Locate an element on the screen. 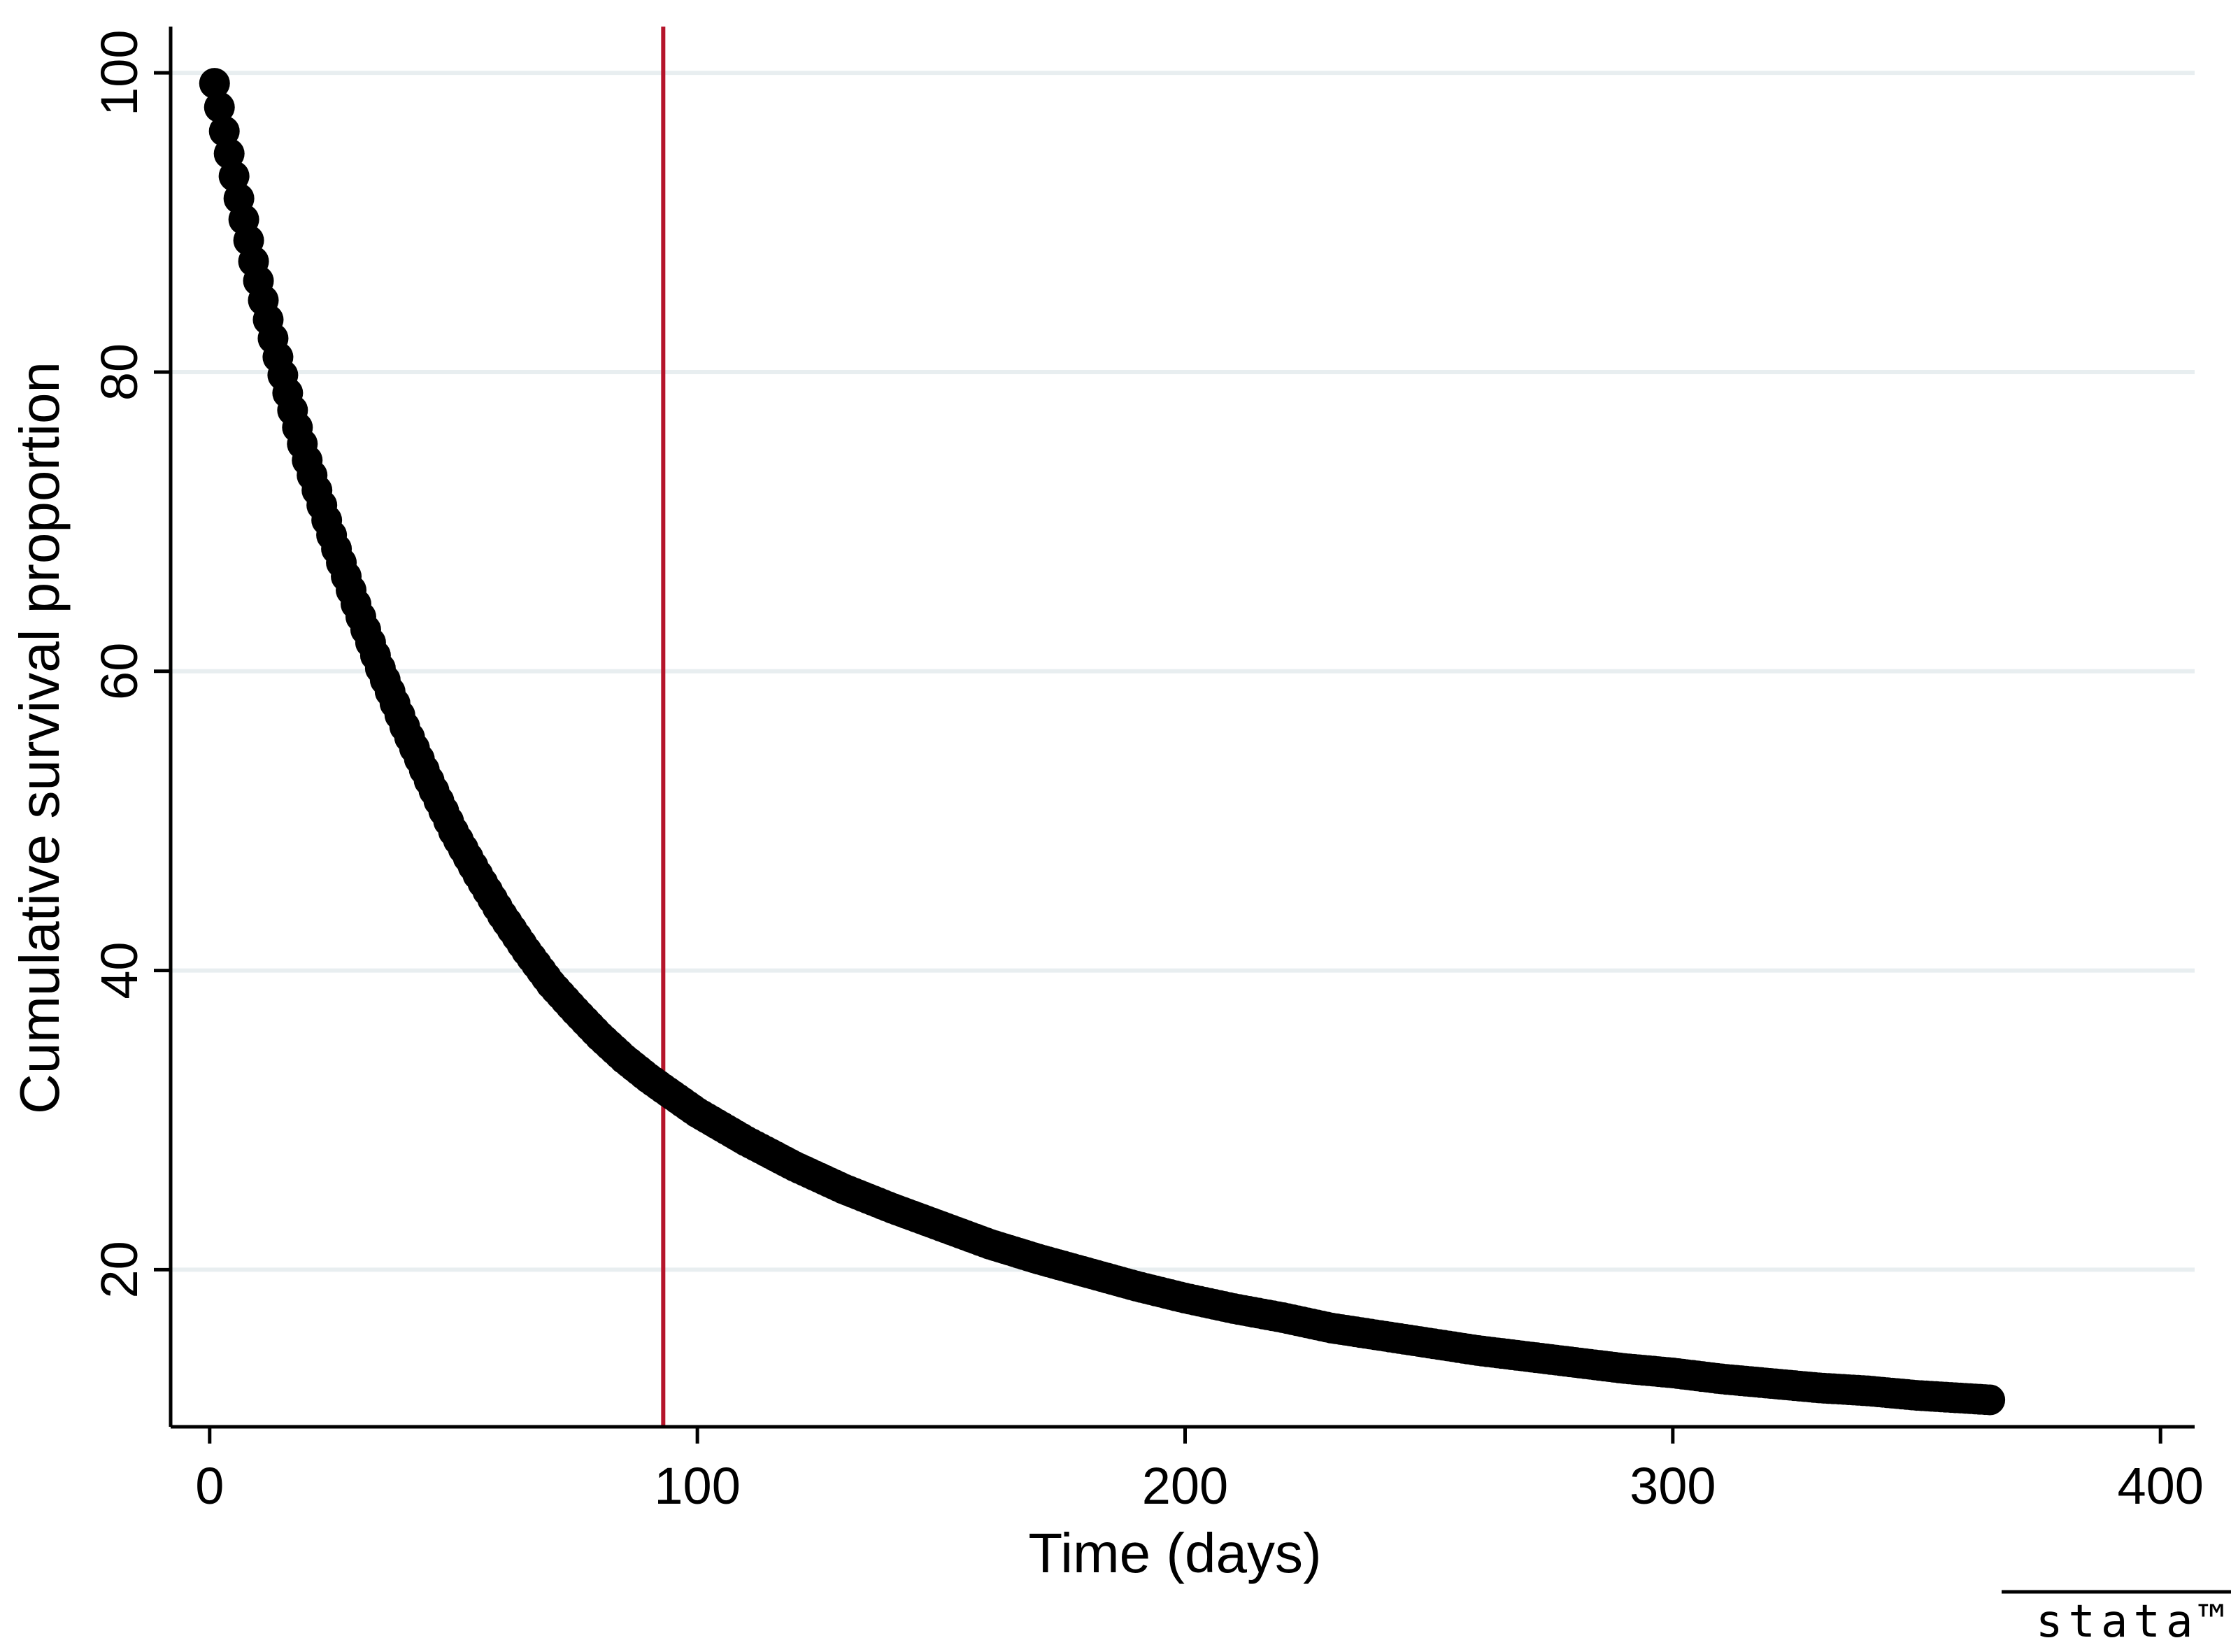 The width and height of the screenshot is (2238, 1652). x-tick-label-400: 400 is located at coordinates (2160, 1486).